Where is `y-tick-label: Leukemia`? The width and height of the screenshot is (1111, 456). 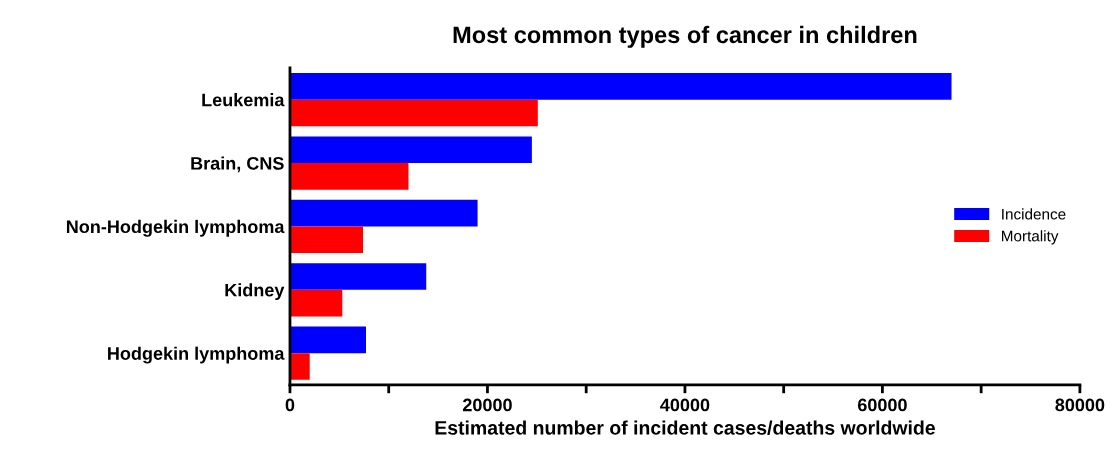 y-tick-label: Leukemia is located at coordinates (243, 100).